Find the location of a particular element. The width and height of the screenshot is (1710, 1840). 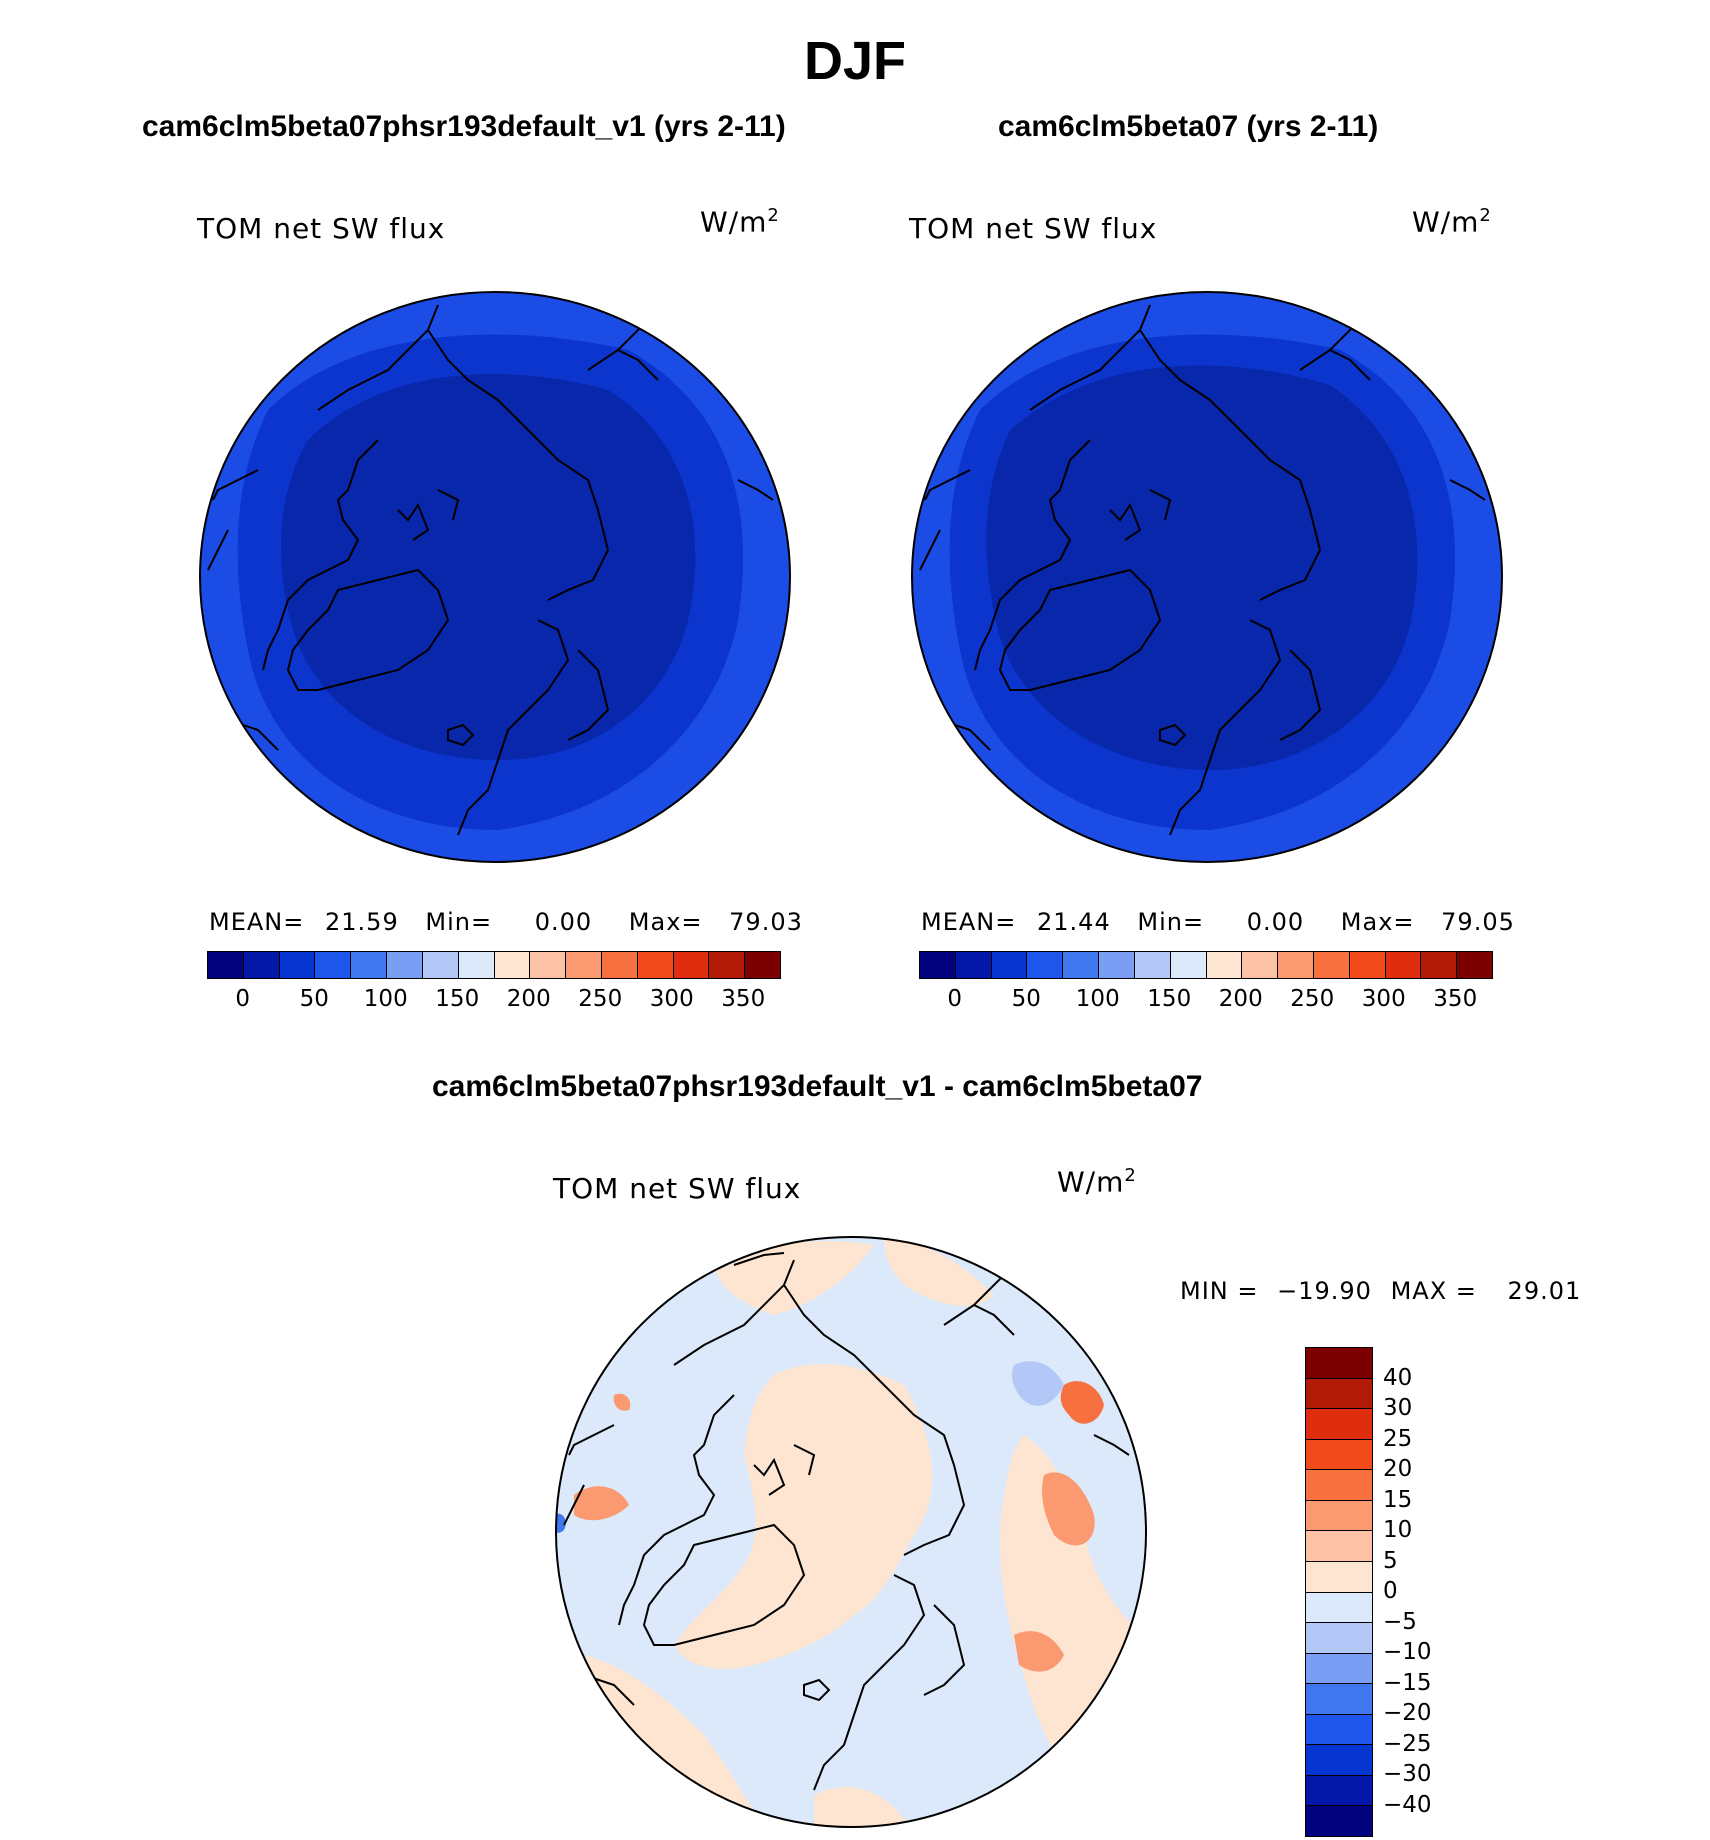

panel1-stats: MEAN= 21.59 Min= 0.00 Max= 79.03 is located at coordinates (506, 922).